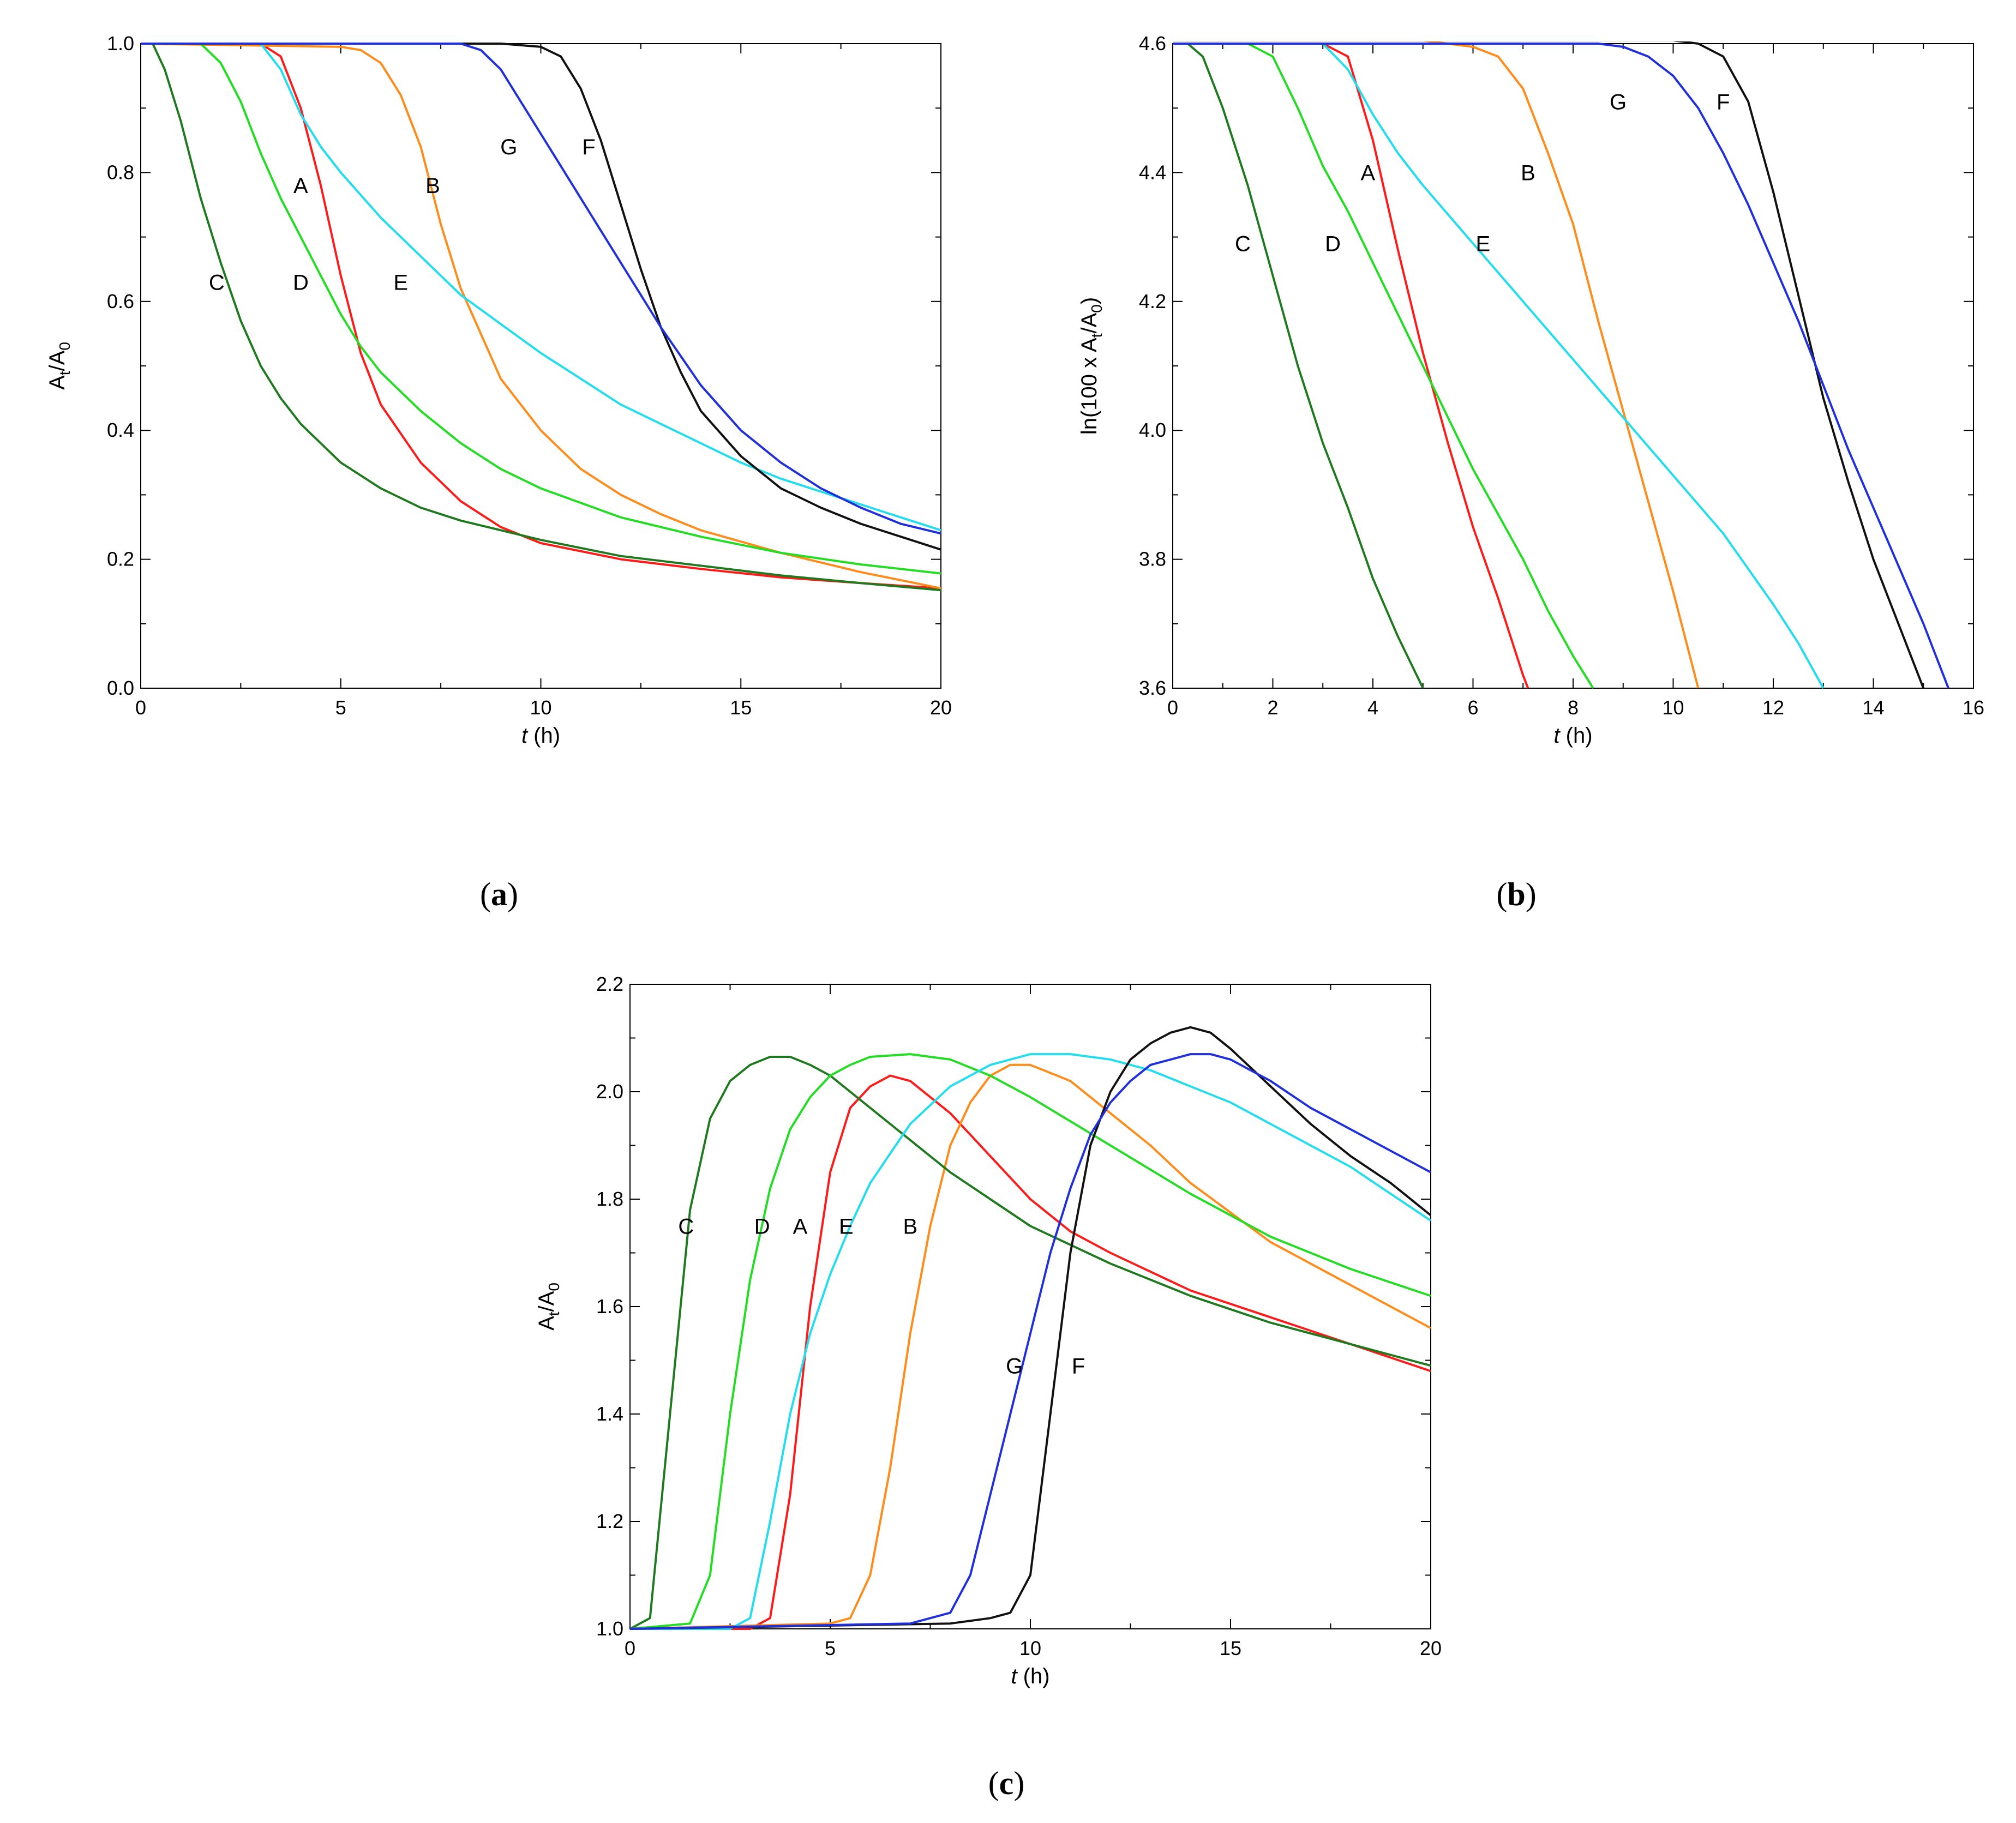 Image resolution: width=2016 pixels, height=1823 pixels. Describe the element at coordinates (1372, 708) in the screenshot. I see `x-tick-label: 4` at that location.